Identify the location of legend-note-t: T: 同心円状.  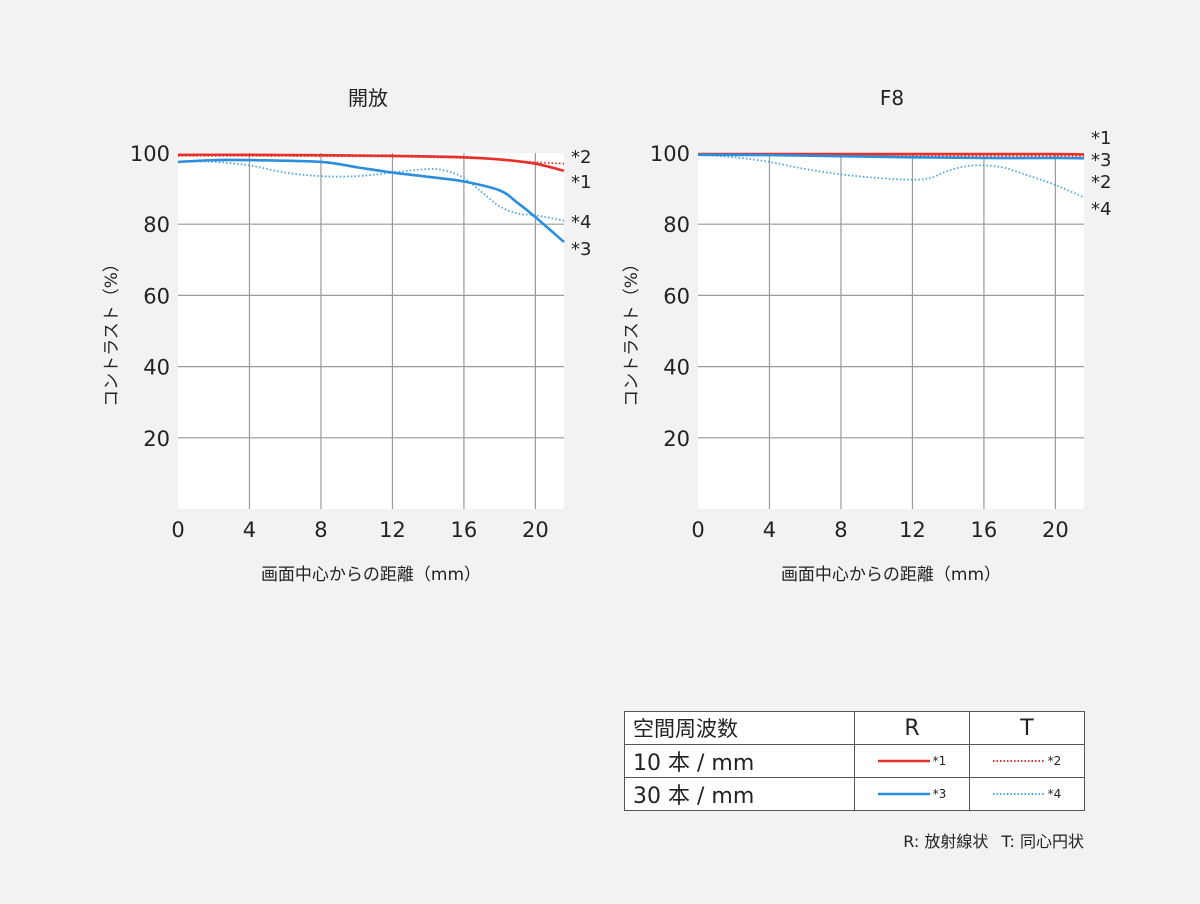
(1043, 841).